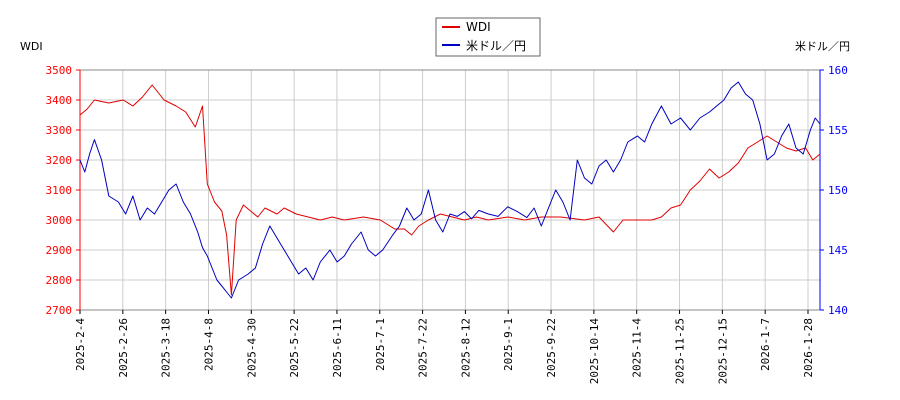  I want to click on x-tick-label: 2025-6-11, so click(337, 348).